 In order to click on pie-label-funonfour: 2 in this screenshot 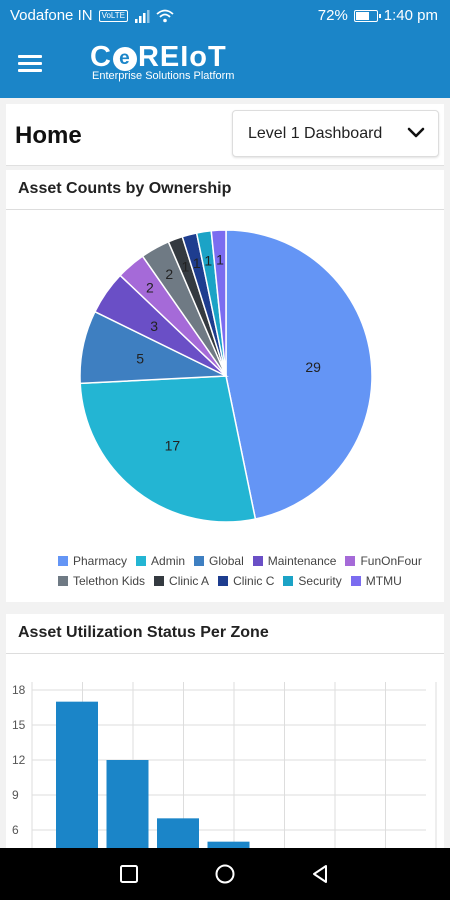, I will do `click(150, 287)`.